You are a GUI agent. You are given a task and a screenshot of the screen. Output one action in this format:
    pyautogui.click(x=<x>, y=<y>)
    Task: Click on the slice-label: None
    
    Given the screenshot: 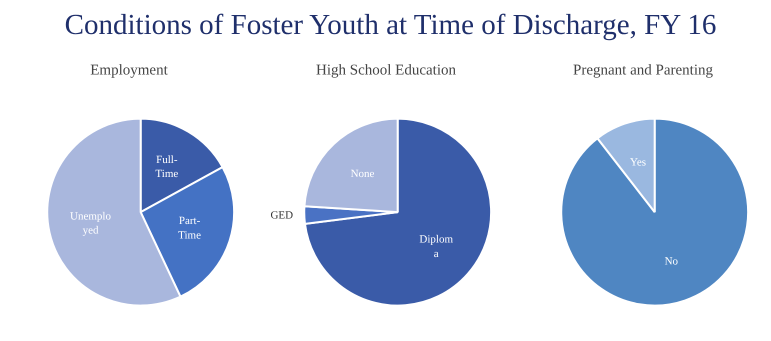 What is the action you would take?
    pyautogui.click(x=362, y=174)
    